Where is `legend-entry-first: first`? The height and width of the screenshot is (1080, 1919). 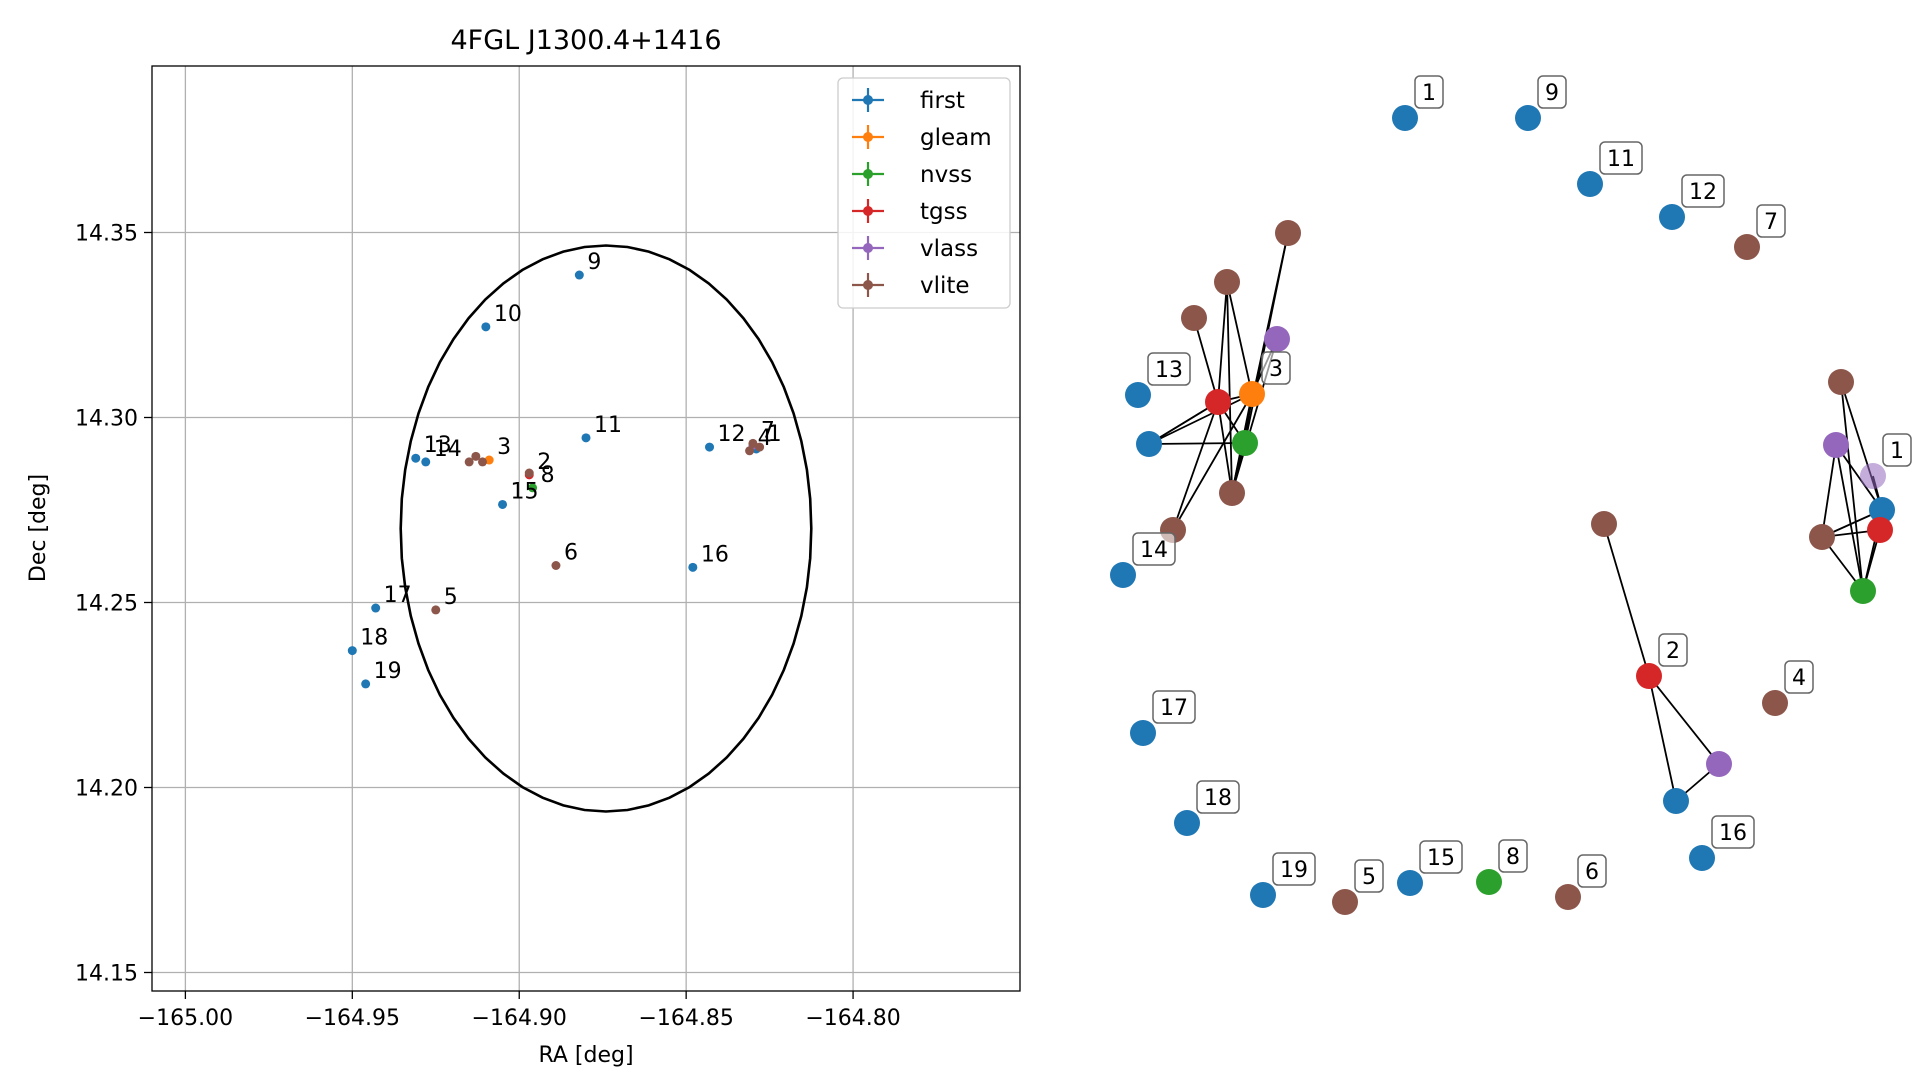 legend-entry-first: first is located at coordinates (942, 101).